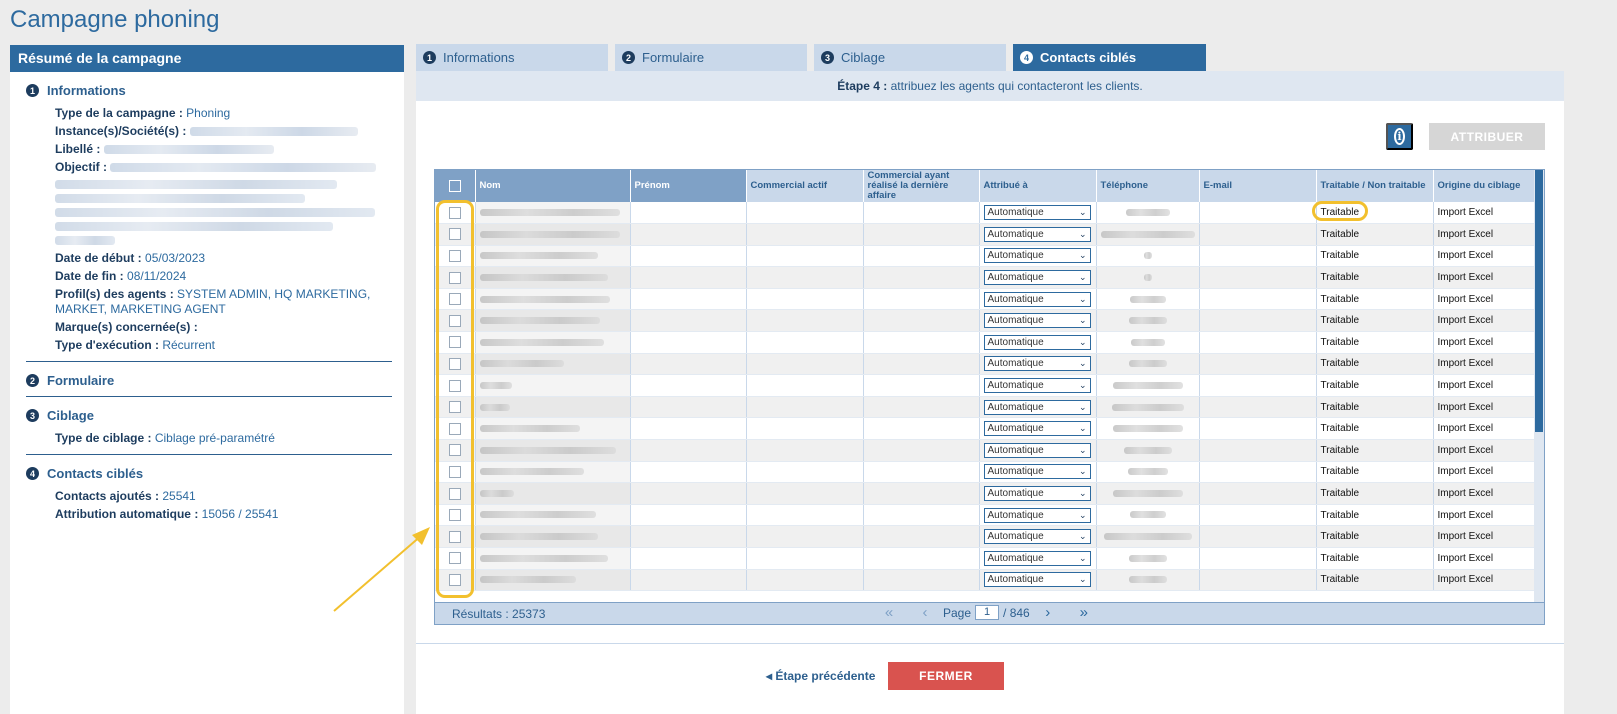 This screenshot has height=714, width=1617. Describe the element at coordinates (1258, 186) in the screenshot. I see `col-header-email: E-mail` at that location.